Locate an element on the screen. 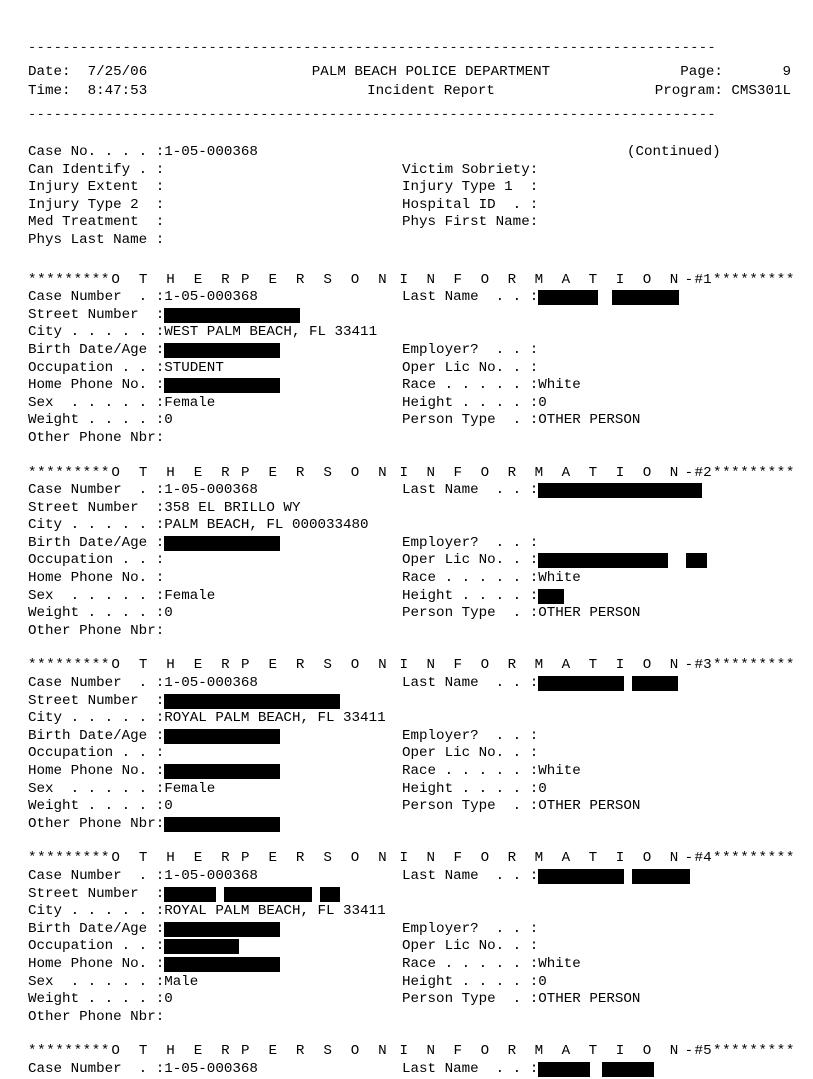  person-field-row: Sex . . . . . : Male Height . . . . : 0 is located at coordinates (411, 983).